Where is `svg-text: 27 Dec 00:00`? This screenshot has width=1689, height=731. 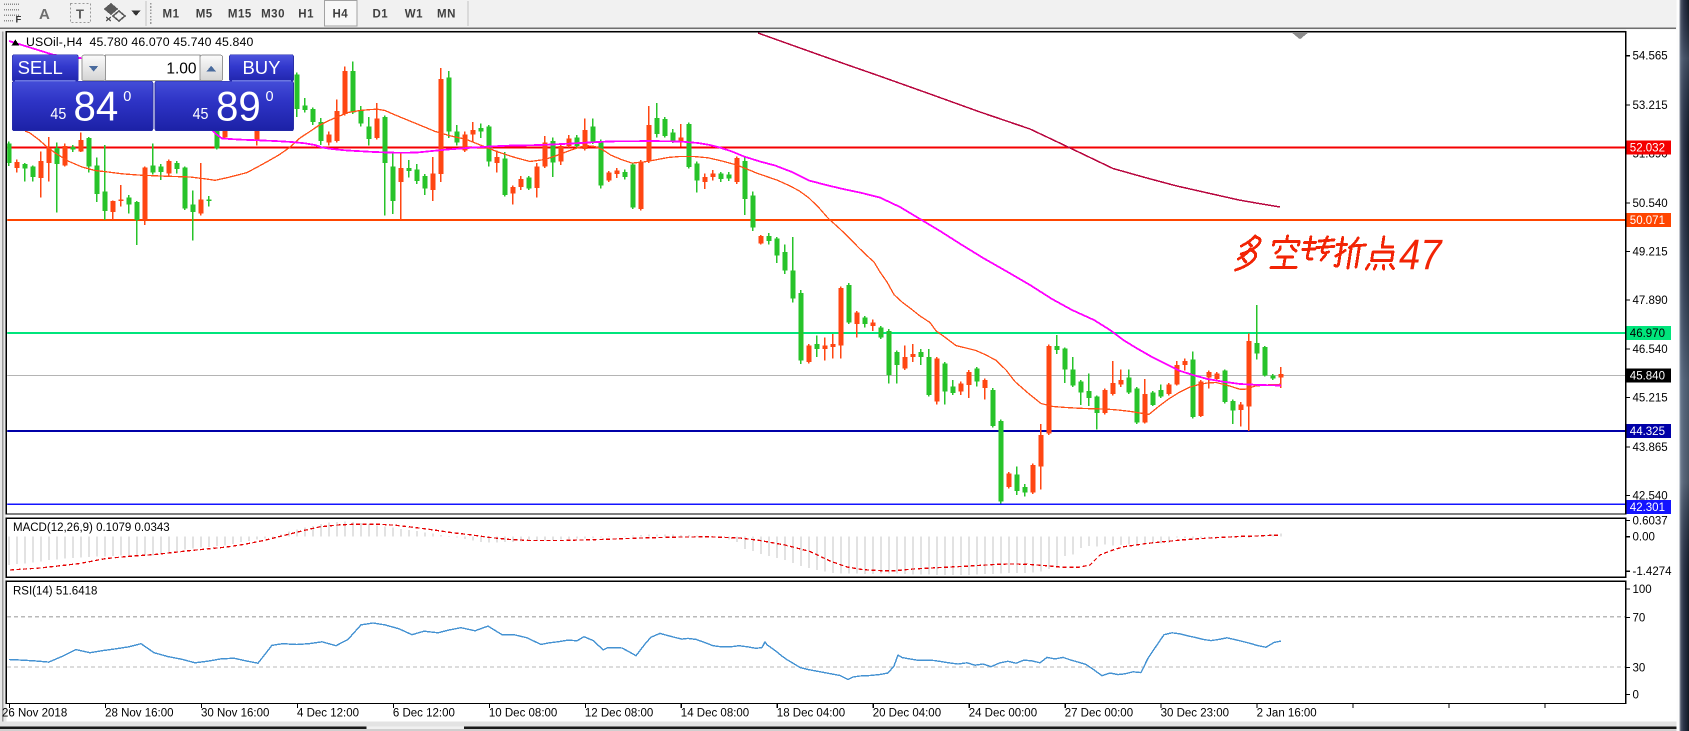 svg-text: 27 Dec 00:00 is located at coordinates (1099, 714).